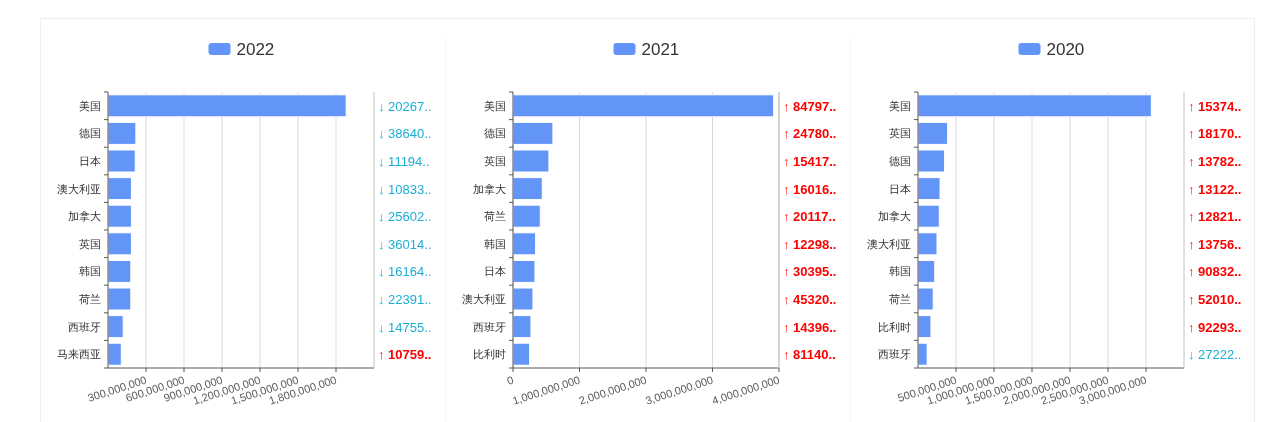 This screenshot has width=1267, height=422. Describe the element at coordinates (1215, 217) in the screenshot. I see `text: ↑ 12821..` at that location.